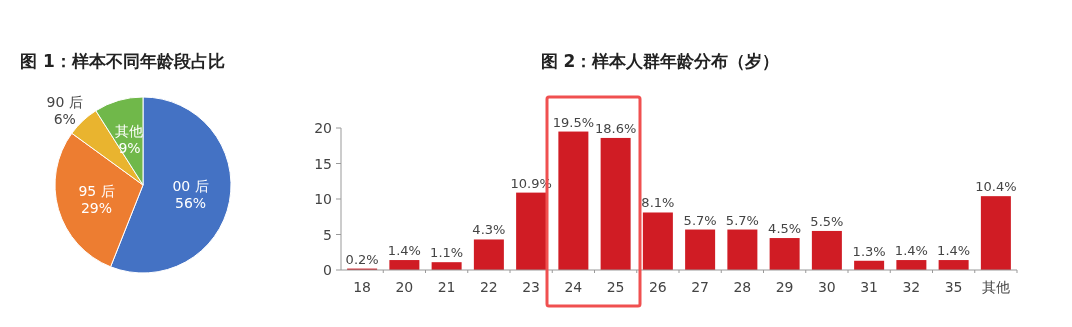  I want to click on x-tick-label: 28, so click(742, 287).